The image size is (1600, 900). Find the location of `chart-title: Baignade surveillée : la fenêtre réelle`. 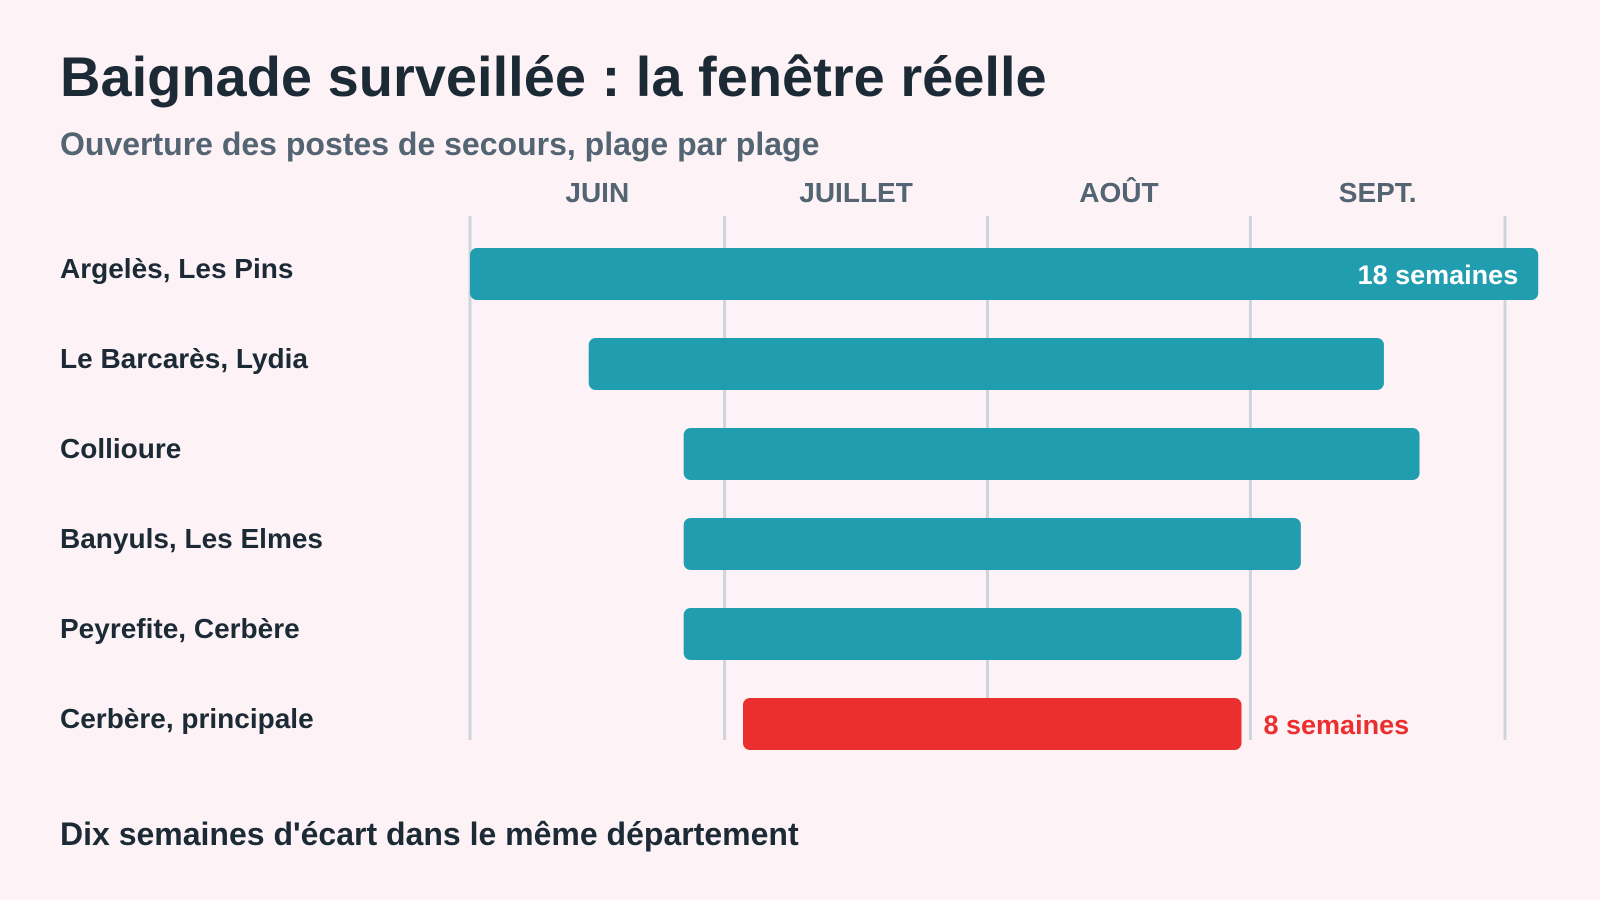

chart-title: Baignade surveillée : la fenêtre réelle is located at coordinates (553, 76).